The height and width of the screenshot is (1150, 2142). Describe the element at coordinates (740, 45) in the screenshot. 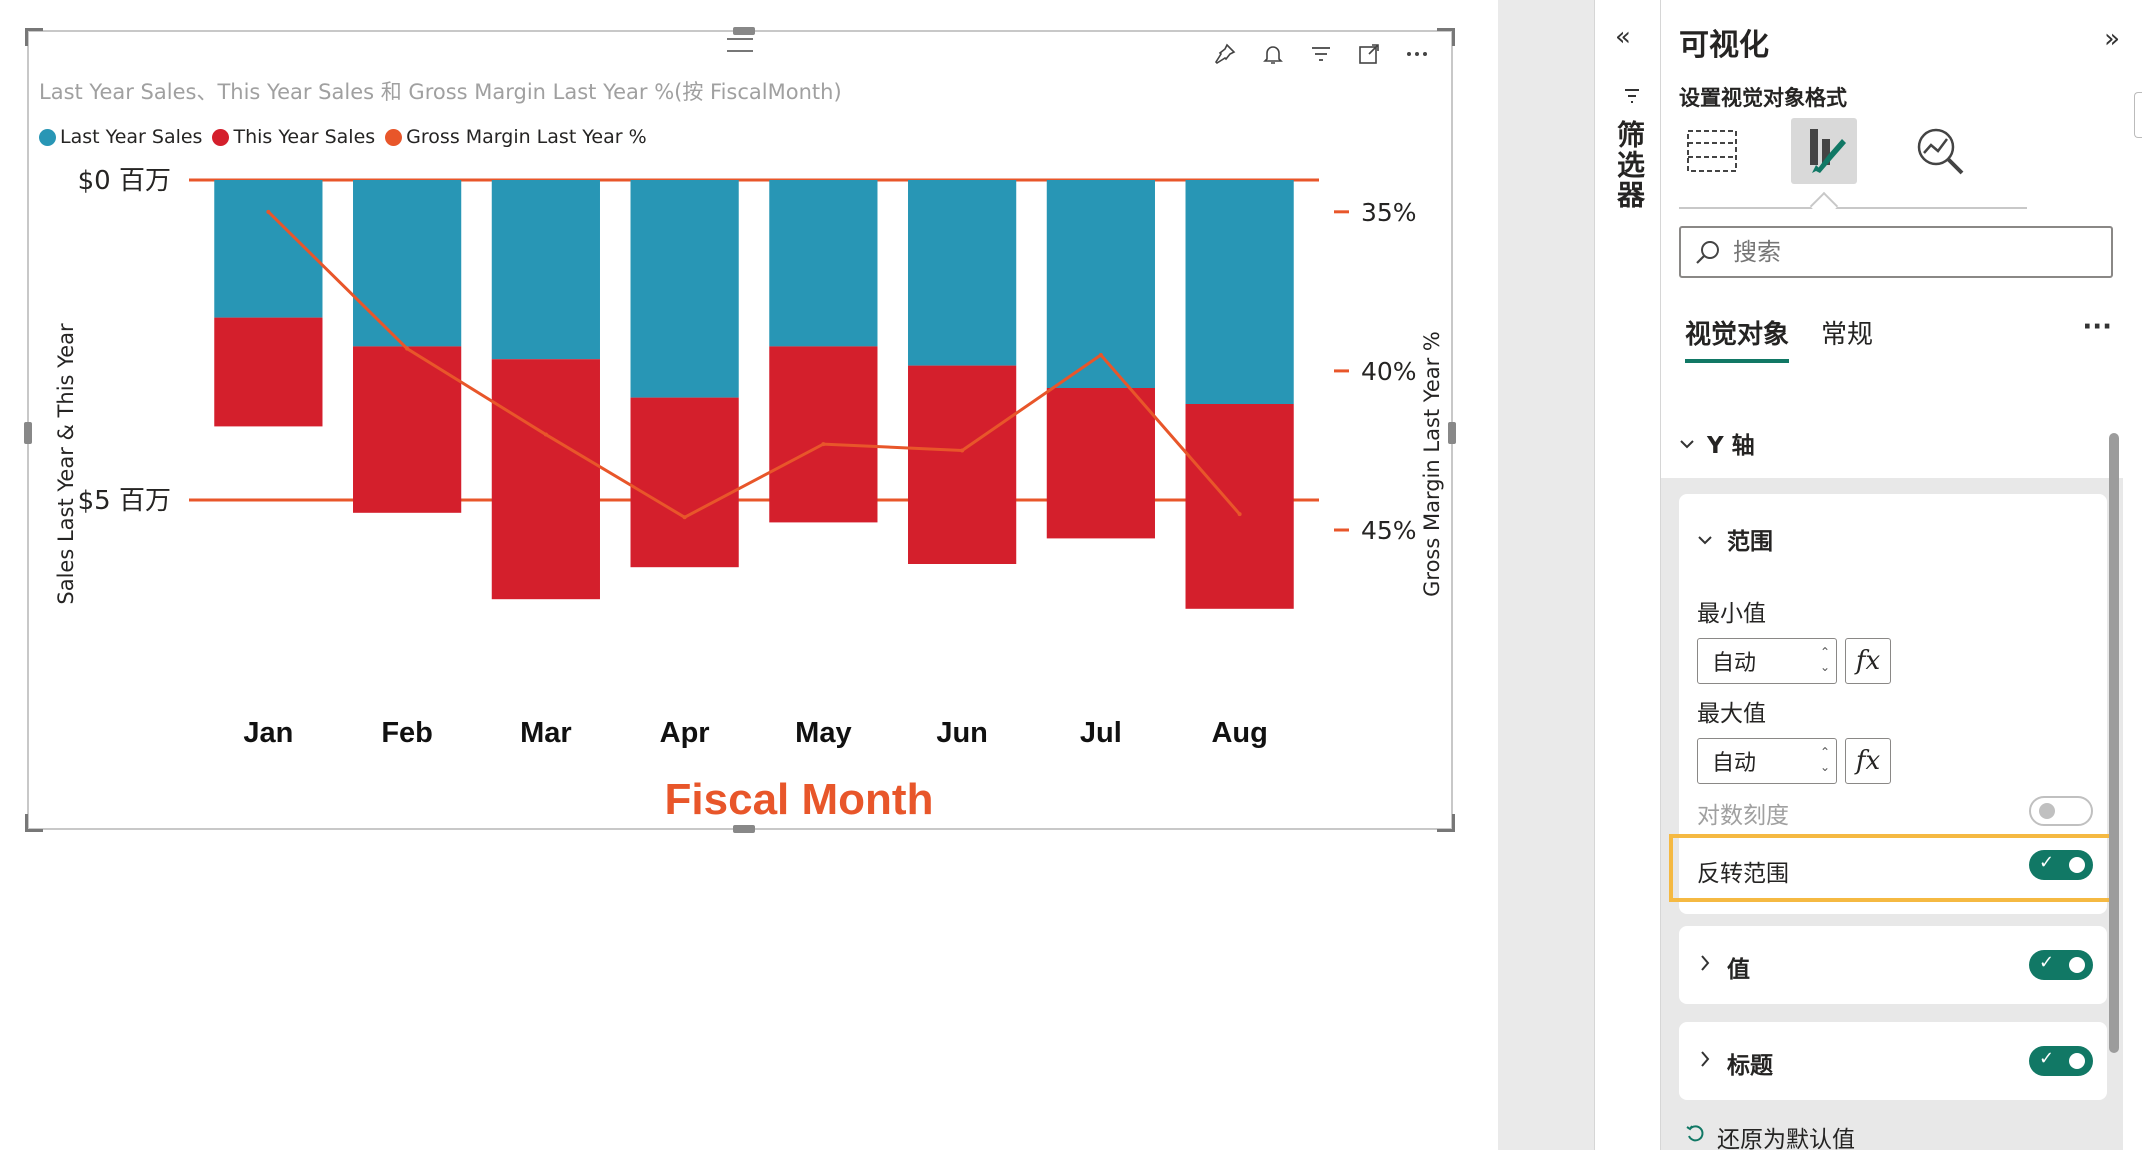

I see `drag-grip-icon` at that location.